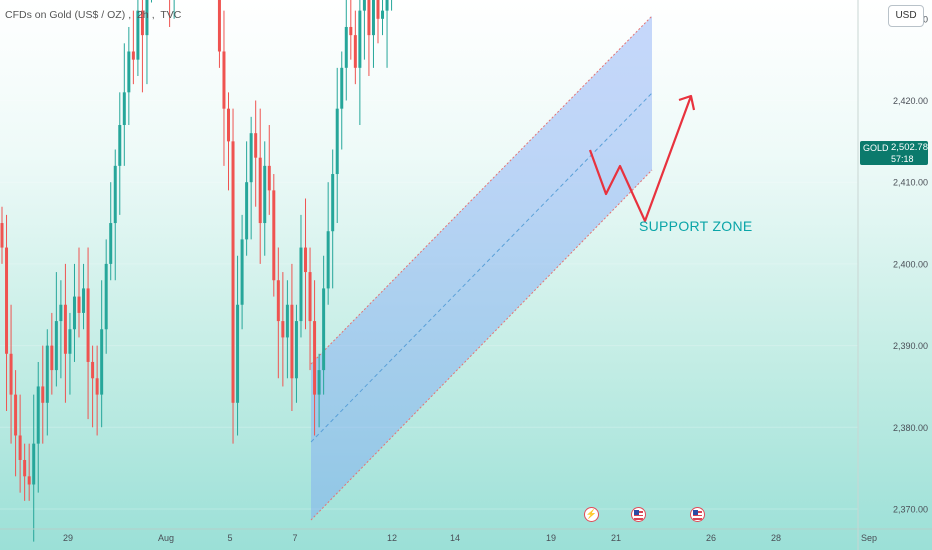 The width and height of the screenshot is (932, 550). What do you see at coordinates (551, 538) in the screenshot?
I see `x-tick-label: 19` at bounding box center [551, 538].